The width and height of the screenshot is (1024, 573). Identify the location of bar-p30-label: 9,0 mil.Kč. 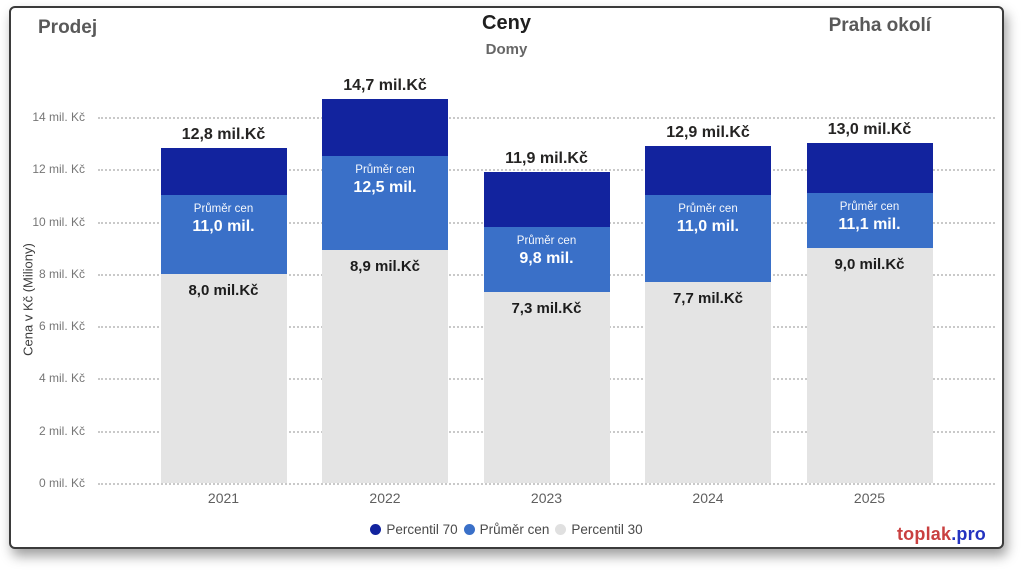
(869, 264).